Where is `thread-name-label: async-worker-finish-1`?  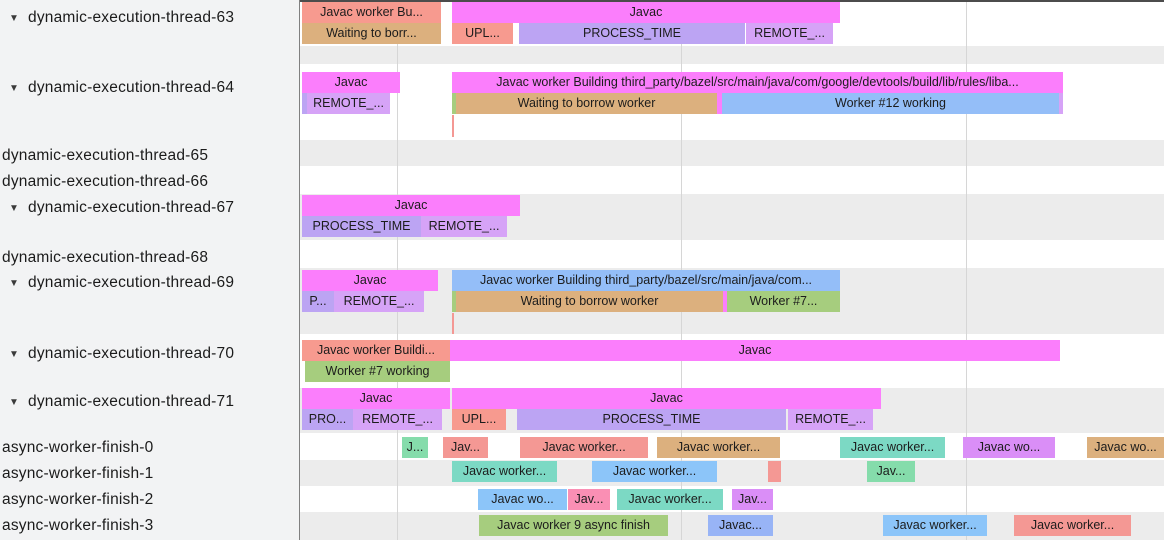
thread-name-label: async-worker-finish-1 is located at coordinates (78, 473).